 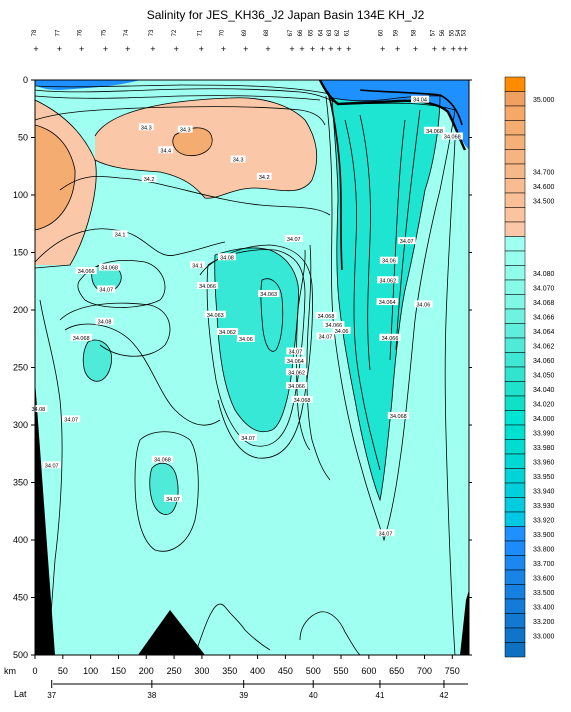 What do you see at coordinates (396, 671) in the screenshot?
I see `distance-tick-label: 650` at bounding box center [396, 671].